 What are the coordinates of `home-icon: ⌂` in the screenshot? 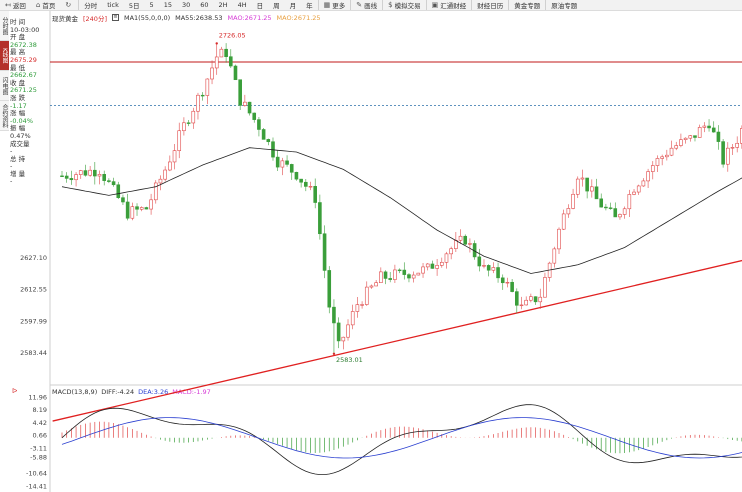 It's located at (38, 5).